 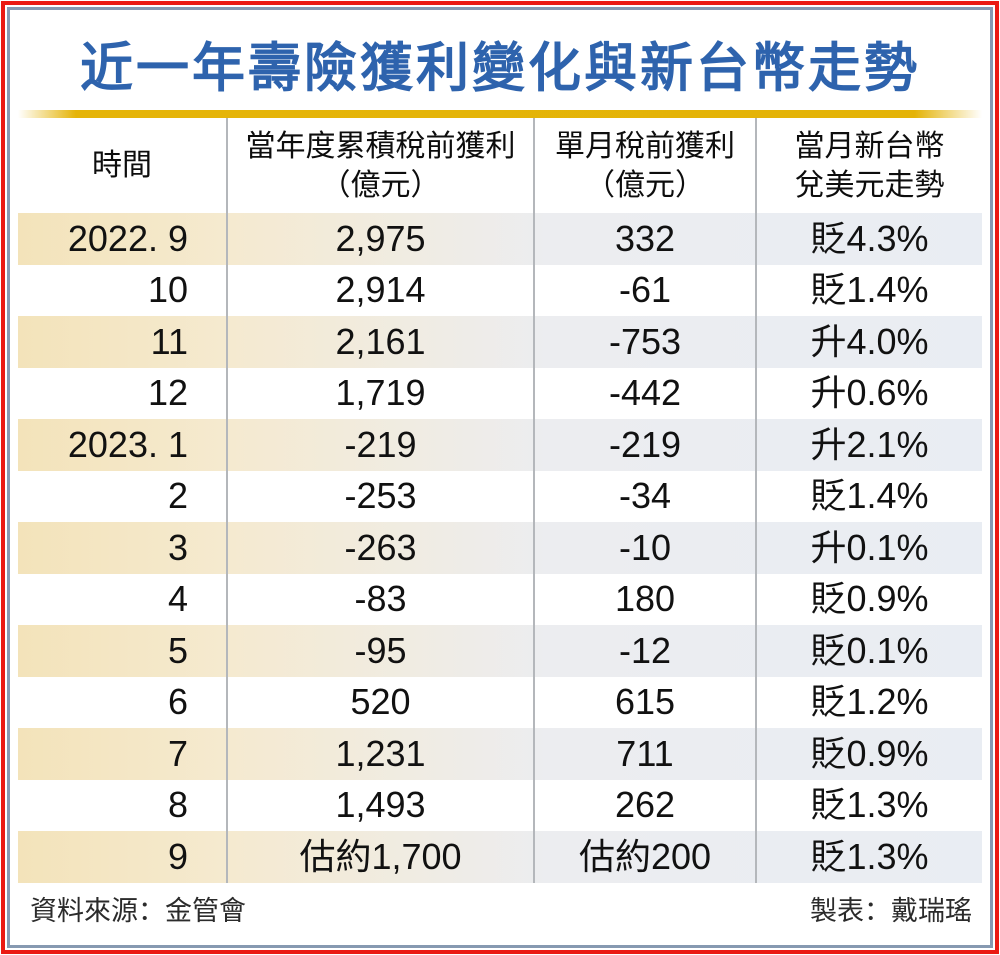 I want to click on table-row: 6 520 615 貶1.2%, so click(x=500, y=702).